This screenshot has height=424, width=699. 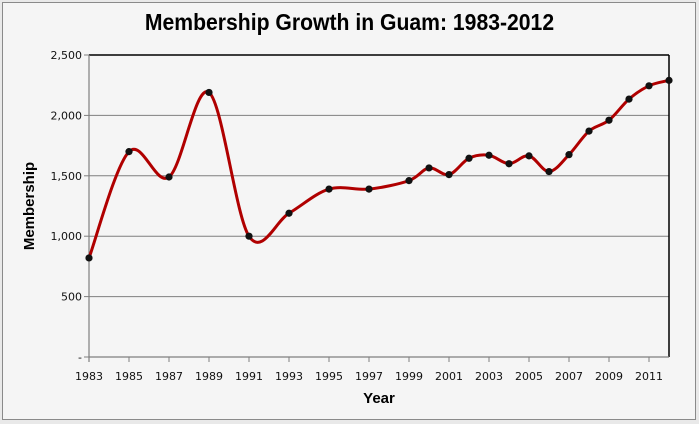 What do you see at coordinates (649, 376) in the screenshot?
I see `x-tick-label: 2011` at bounding box center [649, 376].